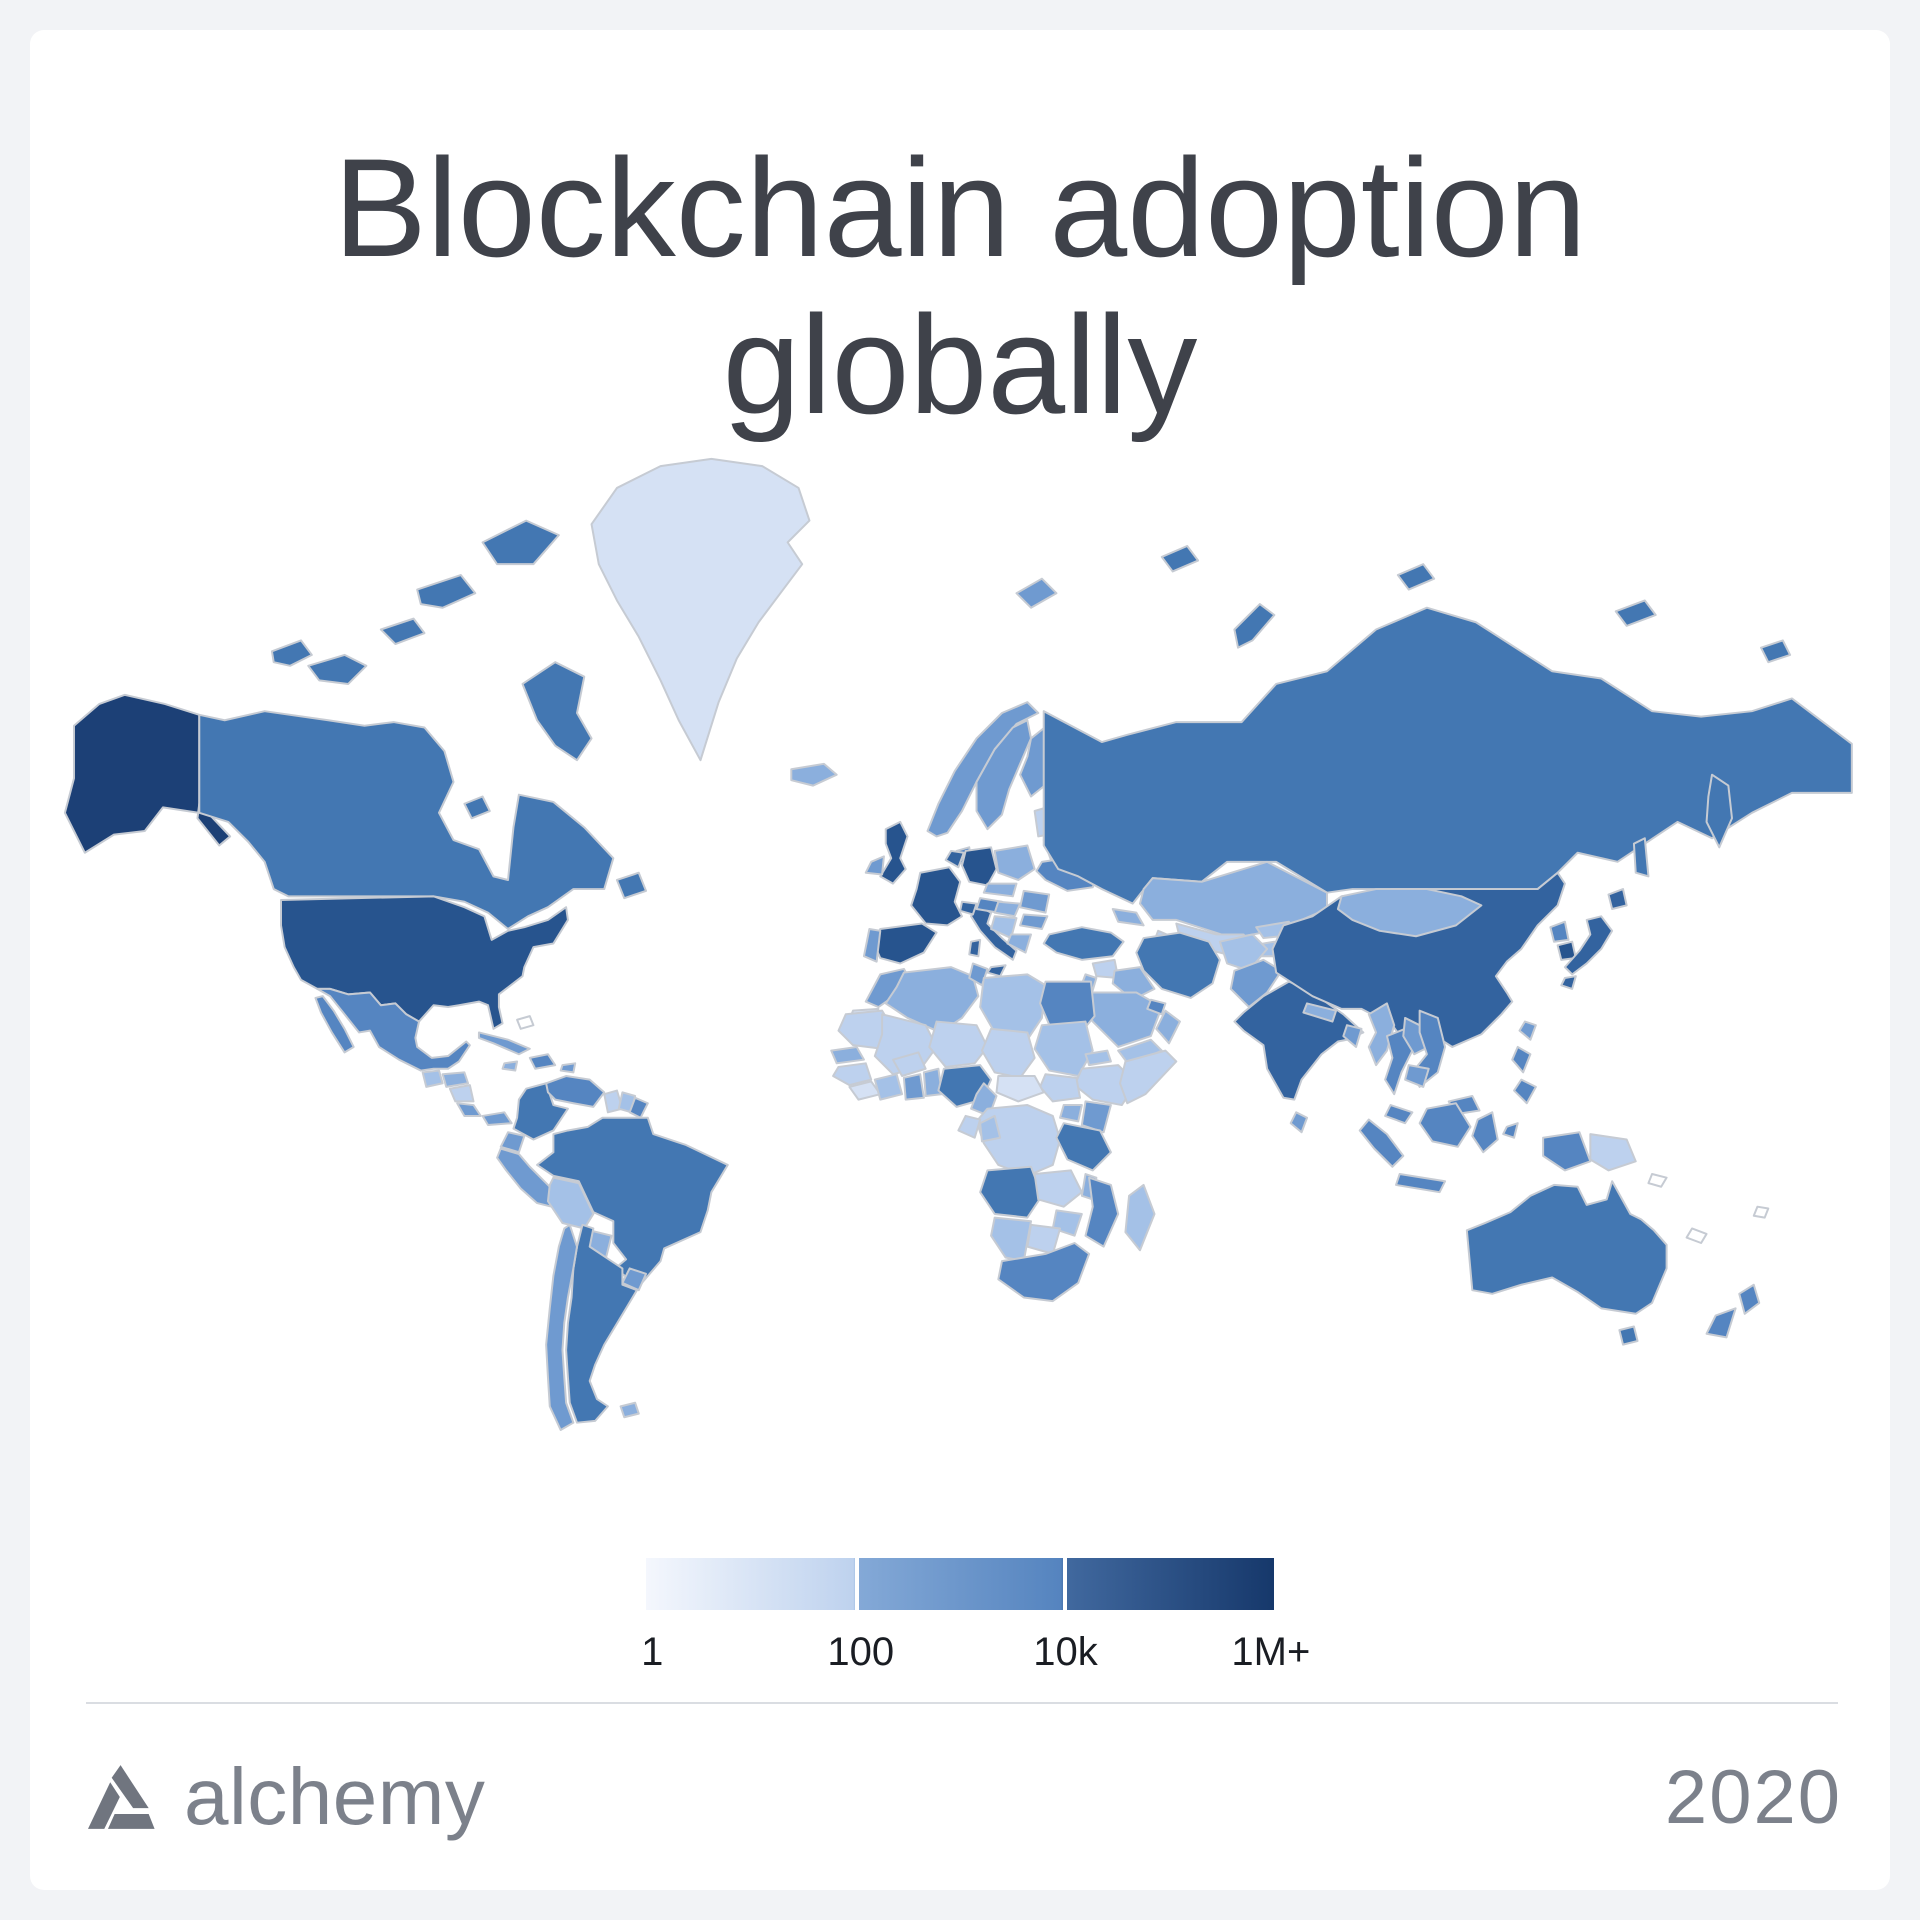 This screenshot has width=1920, height=1920. What do you see at coordinates (861, 1652) in the screenshot?
I see `legend-tick-100: 100` at bounding box center [861, 1652].